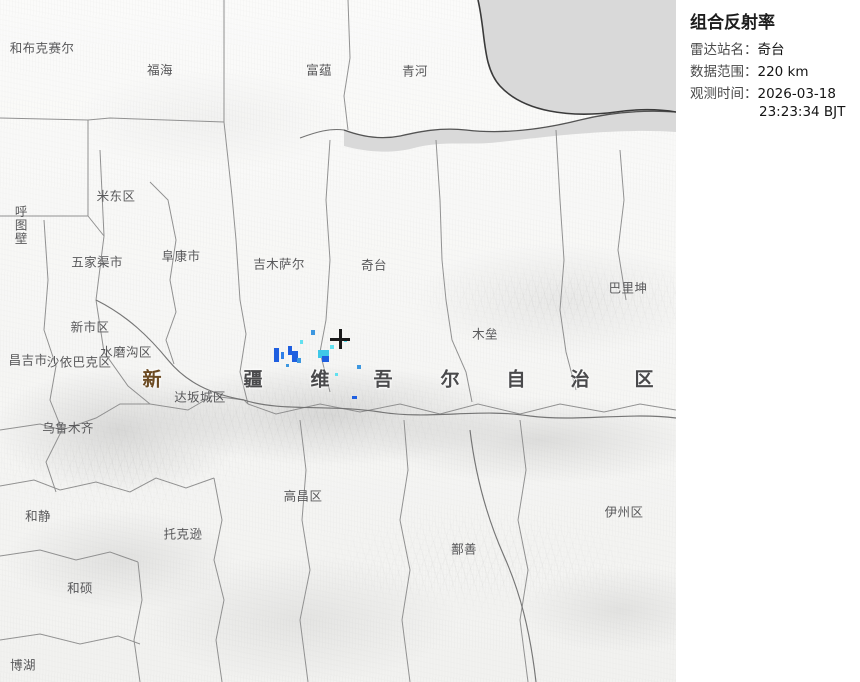  I want to click on metadata-row: 雷达站名：奇台, so click(737, 48).